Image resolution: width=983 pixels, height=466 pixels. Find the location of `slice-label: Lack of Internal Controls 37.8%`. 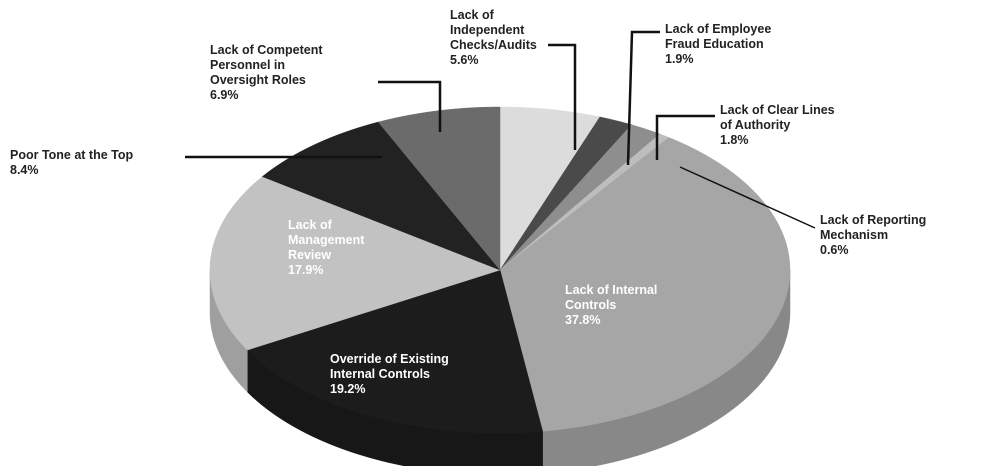

slice-label: Lack of Internal Controls 37.8% is located at coordinates (625, 305).